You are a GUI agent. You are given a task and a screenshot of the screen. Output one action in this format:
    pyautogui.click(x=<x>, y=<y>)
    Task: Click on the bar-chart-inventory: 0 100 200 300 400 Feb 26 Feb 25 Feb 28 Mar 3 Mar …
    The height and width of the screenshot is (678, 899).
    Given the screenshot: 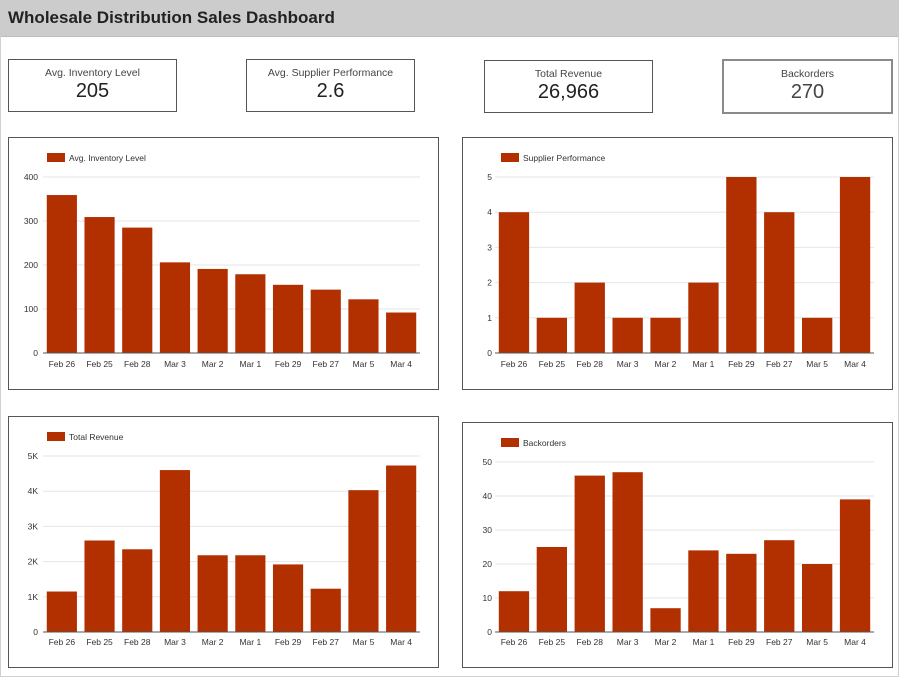 What is the action you would take?
    pyautogui.click(x=222, y=261)
    